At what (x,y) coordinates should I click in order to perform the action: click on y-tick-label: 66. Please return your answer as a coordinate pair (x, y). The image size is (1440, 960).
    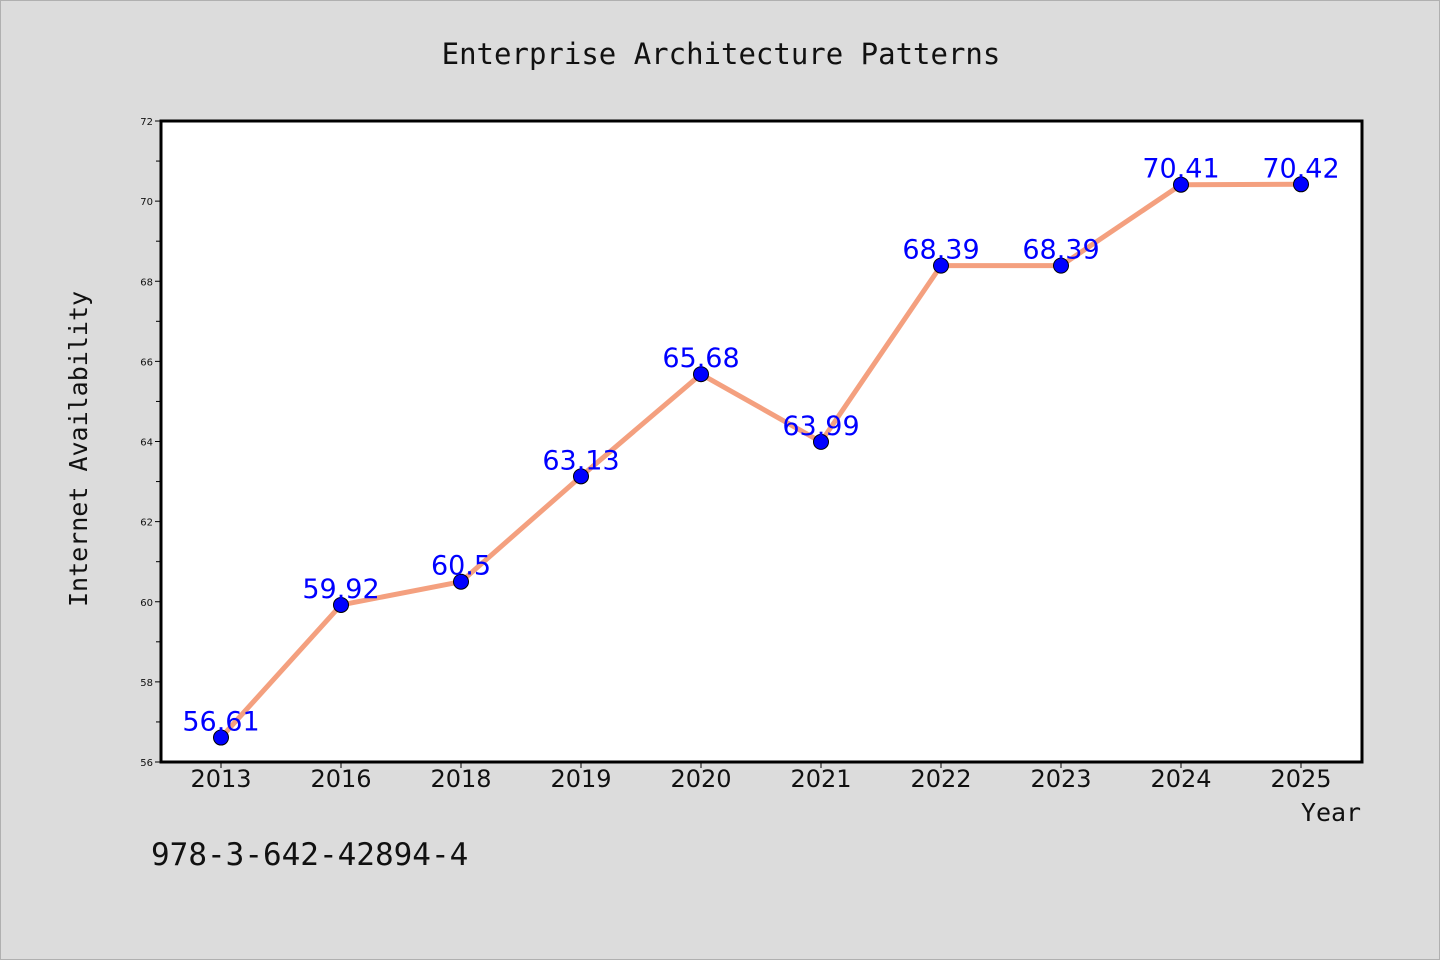
    Looking at the image, I should click on (146, 362).